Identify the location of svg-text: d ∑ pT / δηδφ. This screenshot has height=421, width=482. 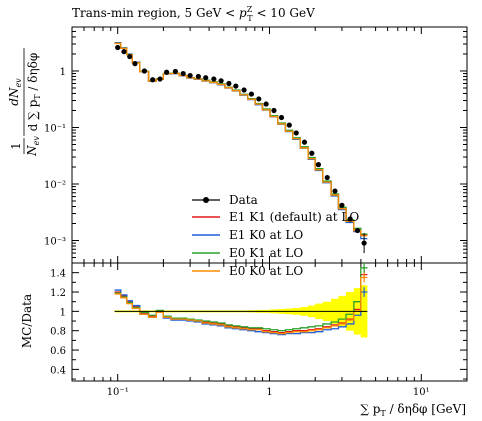
(34, 92).